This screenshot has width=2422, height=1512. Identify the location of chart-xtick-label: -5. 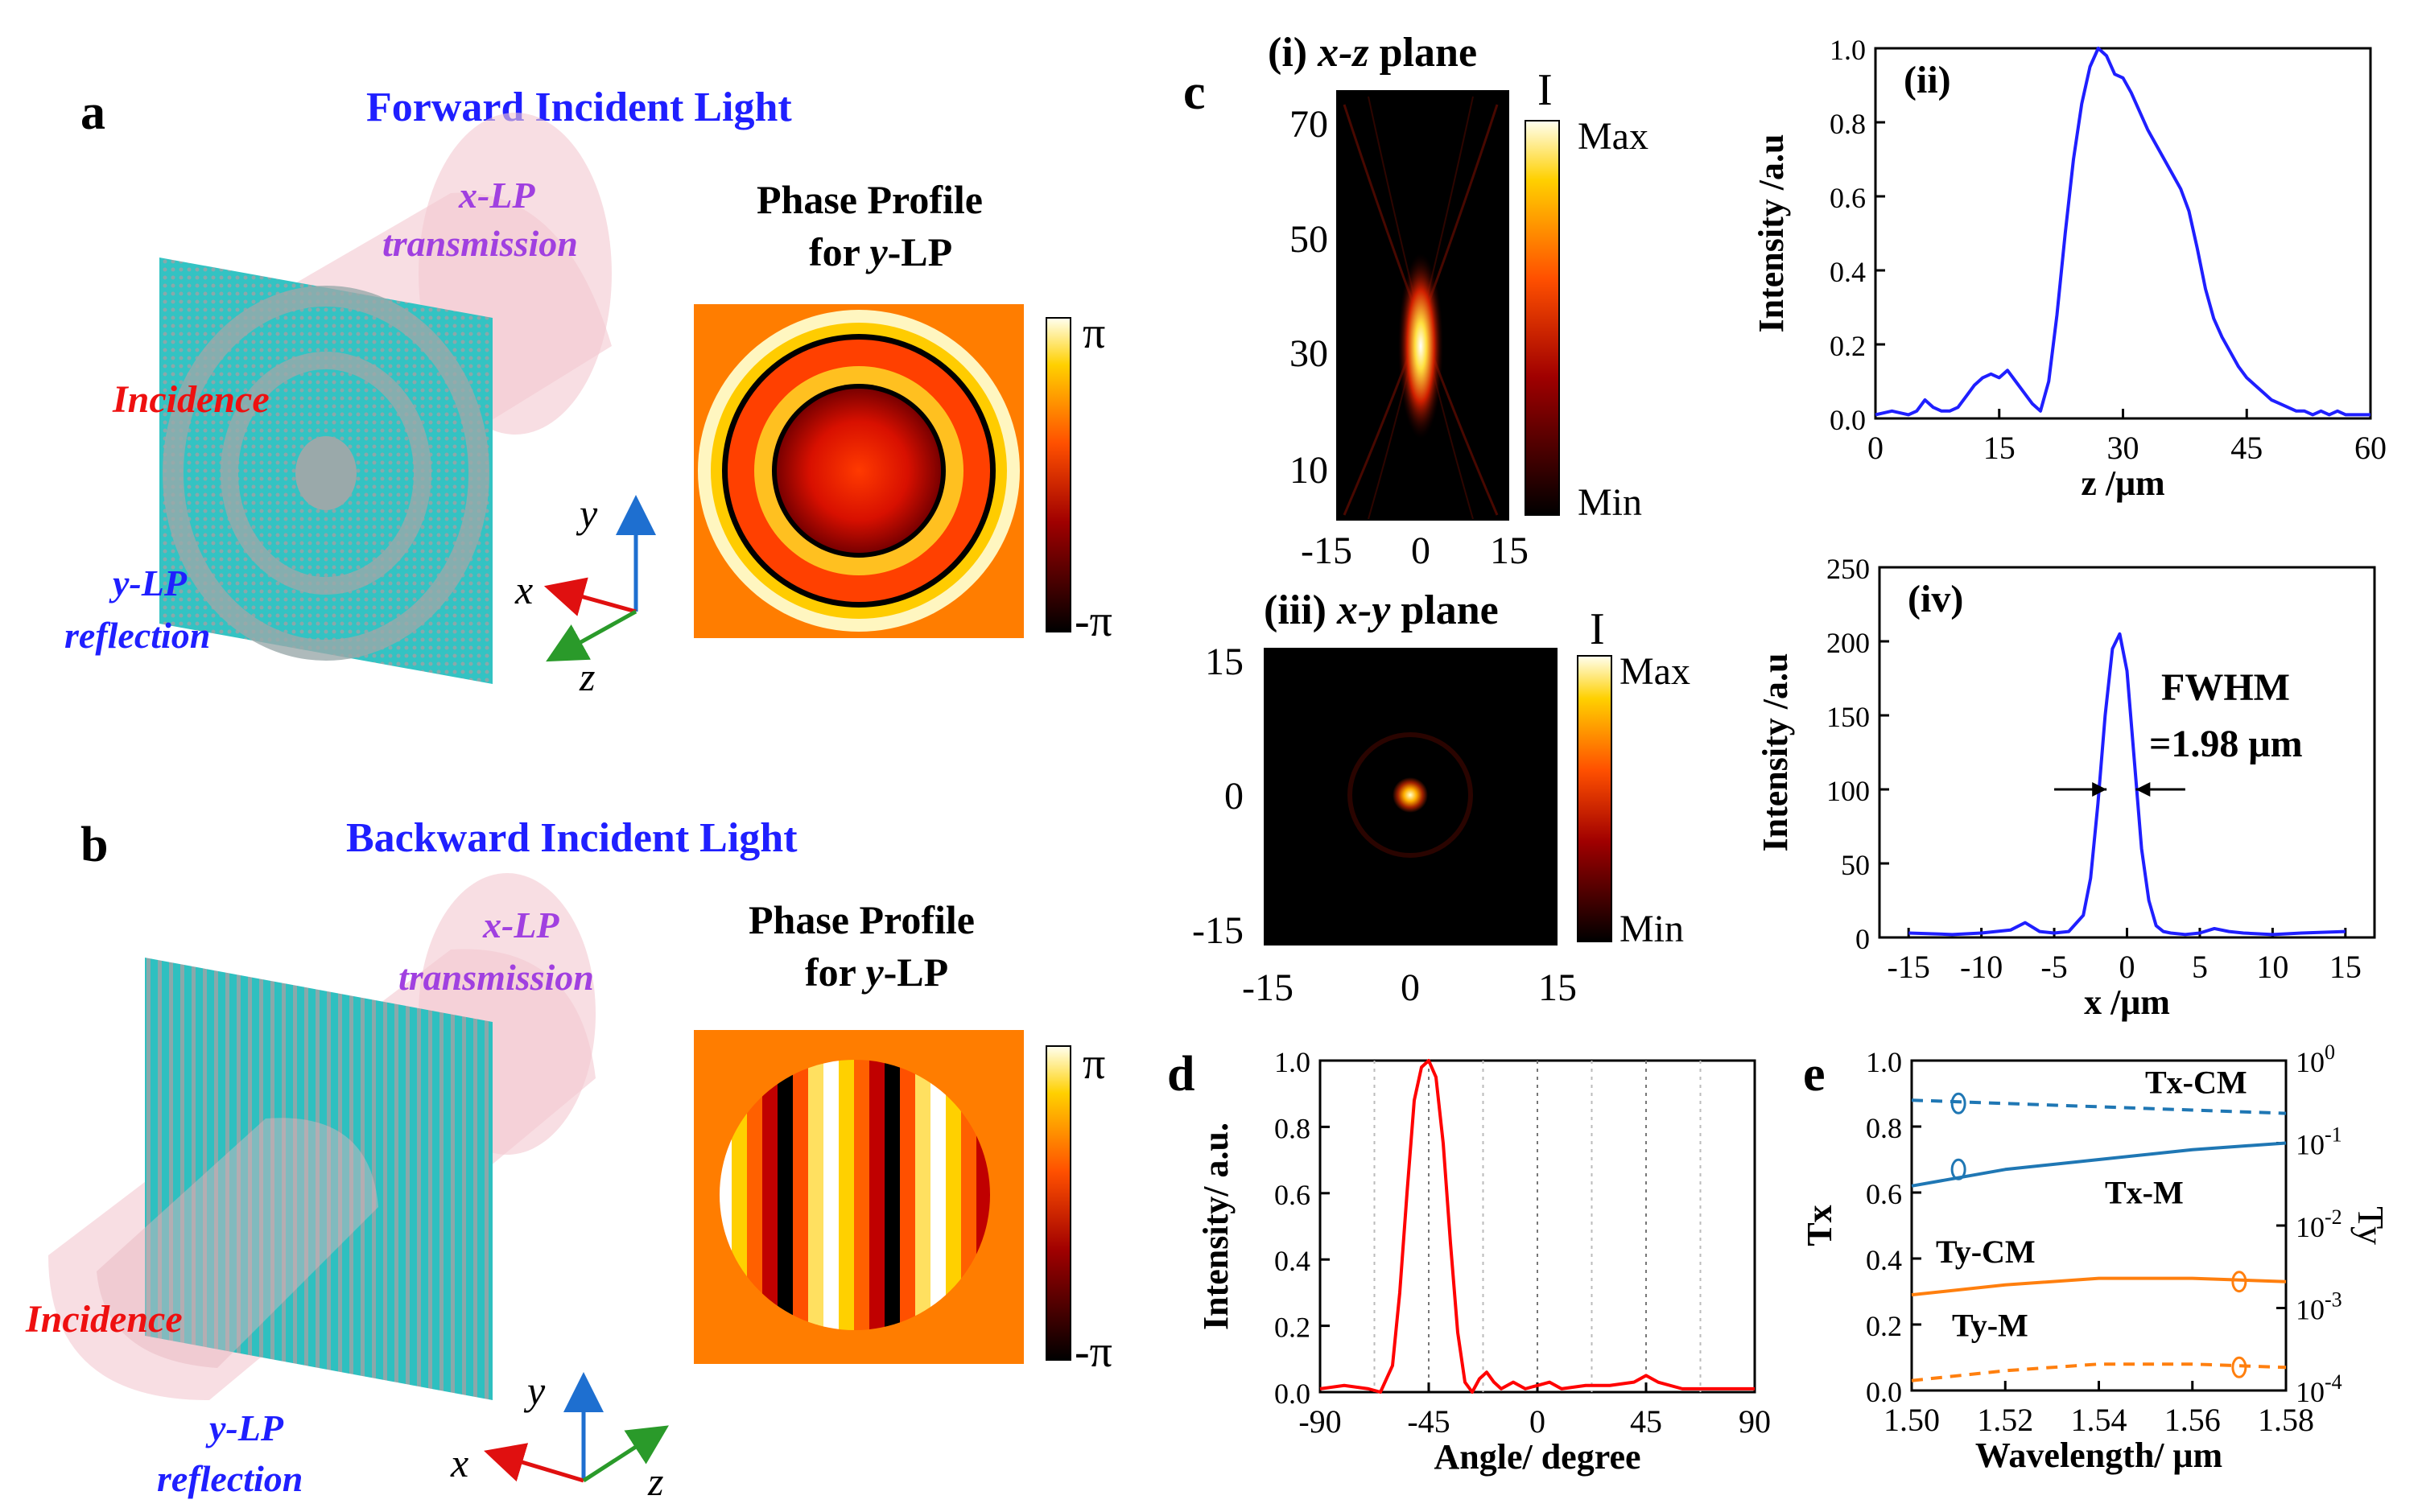
(2054, 967).